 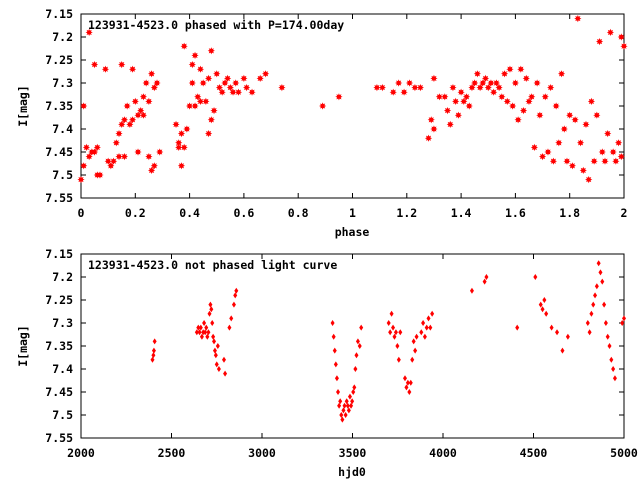 What do you see at coordinates (569, 213) in the screenshot?
I see `phased-x-tick-label: 1.8` at bounding box center [569, 213].